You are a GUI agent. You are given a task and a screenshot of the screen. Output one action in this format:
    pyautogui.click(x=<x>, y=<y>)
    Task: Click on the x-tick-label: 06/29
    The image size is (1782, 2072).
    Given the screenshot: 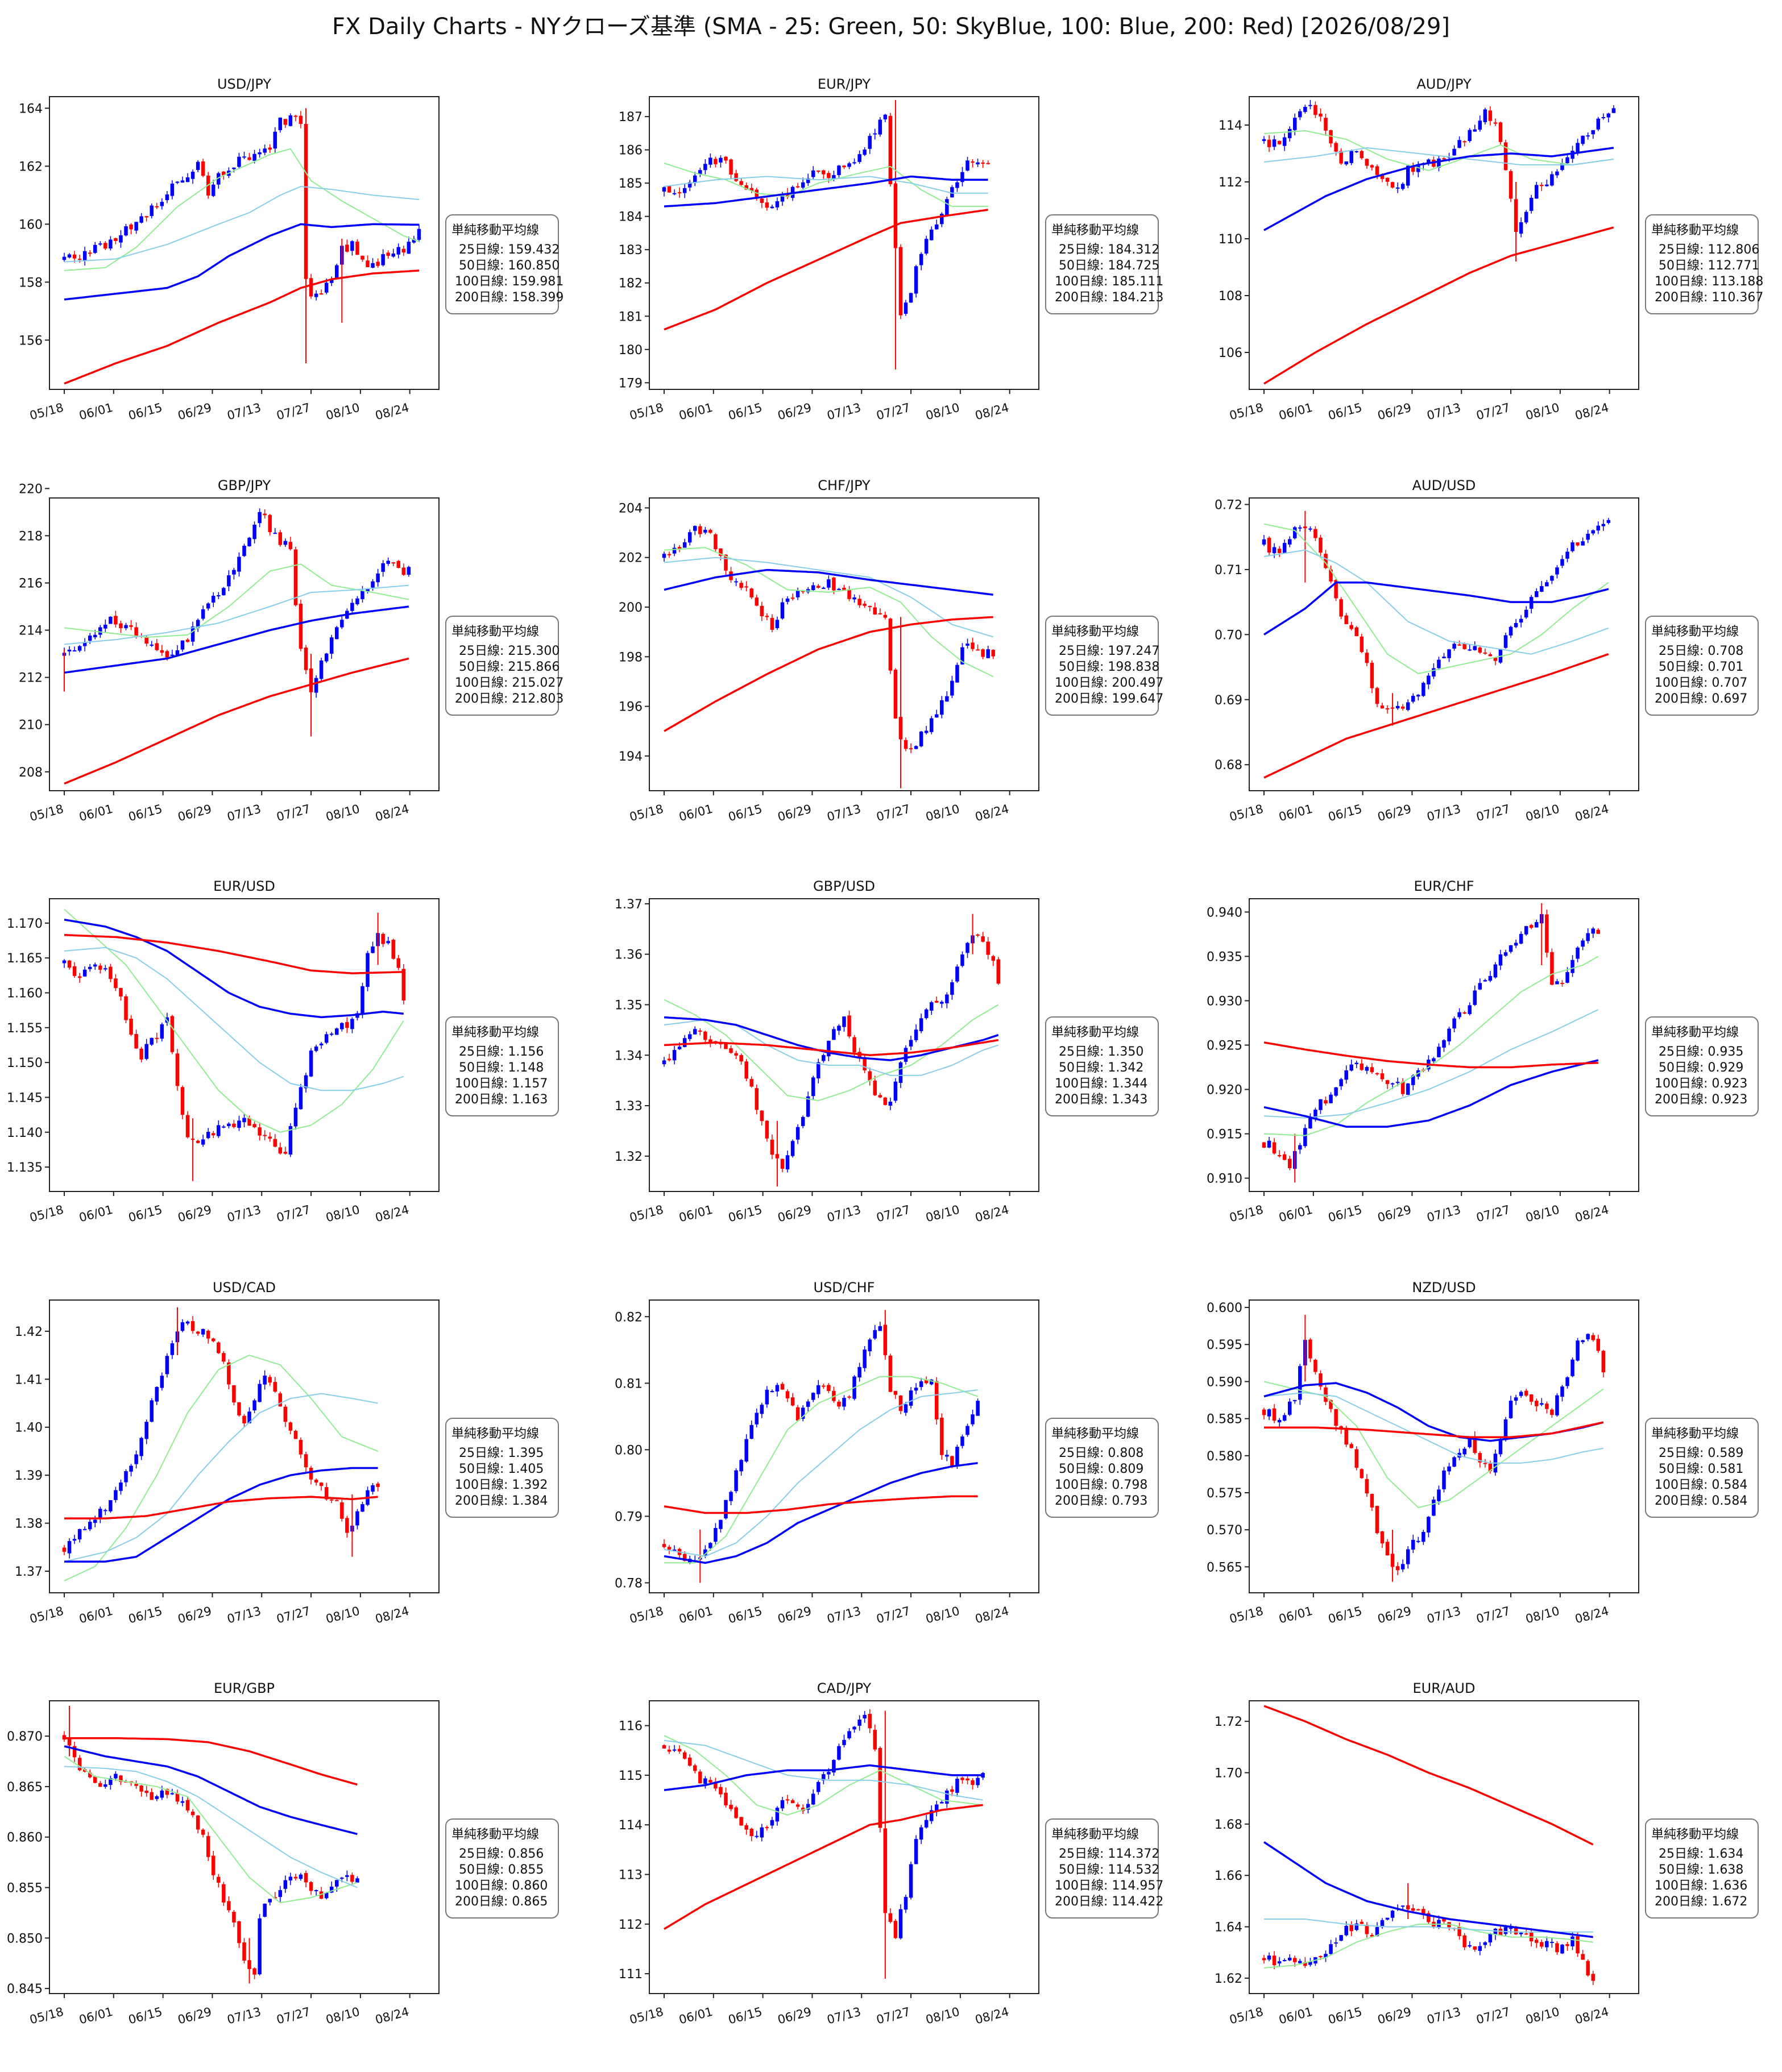 What is the action you would take?
    pyautogui.click(x=1394, y=412)
    